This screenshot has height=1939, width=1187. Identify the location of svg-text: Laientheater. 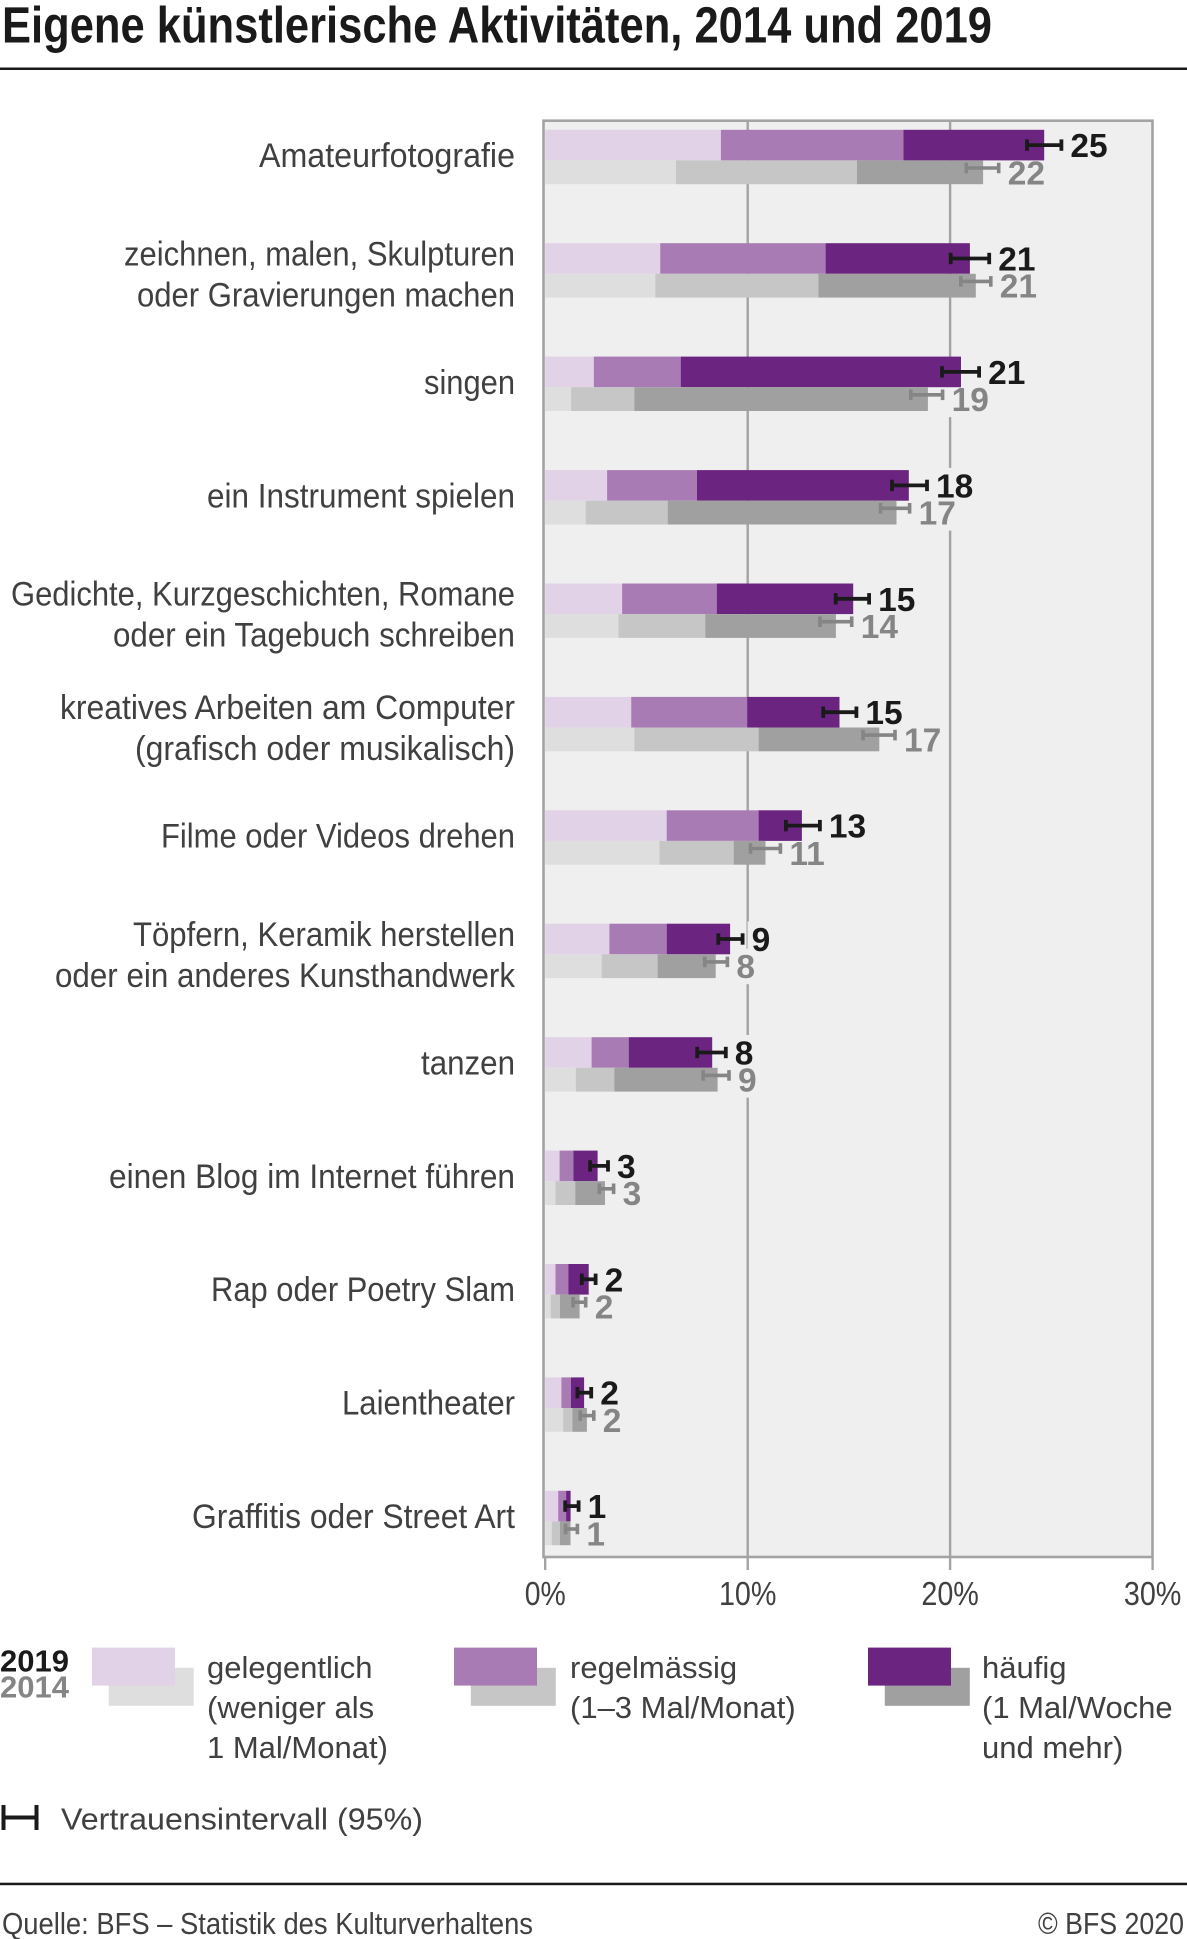
(428, 1404).